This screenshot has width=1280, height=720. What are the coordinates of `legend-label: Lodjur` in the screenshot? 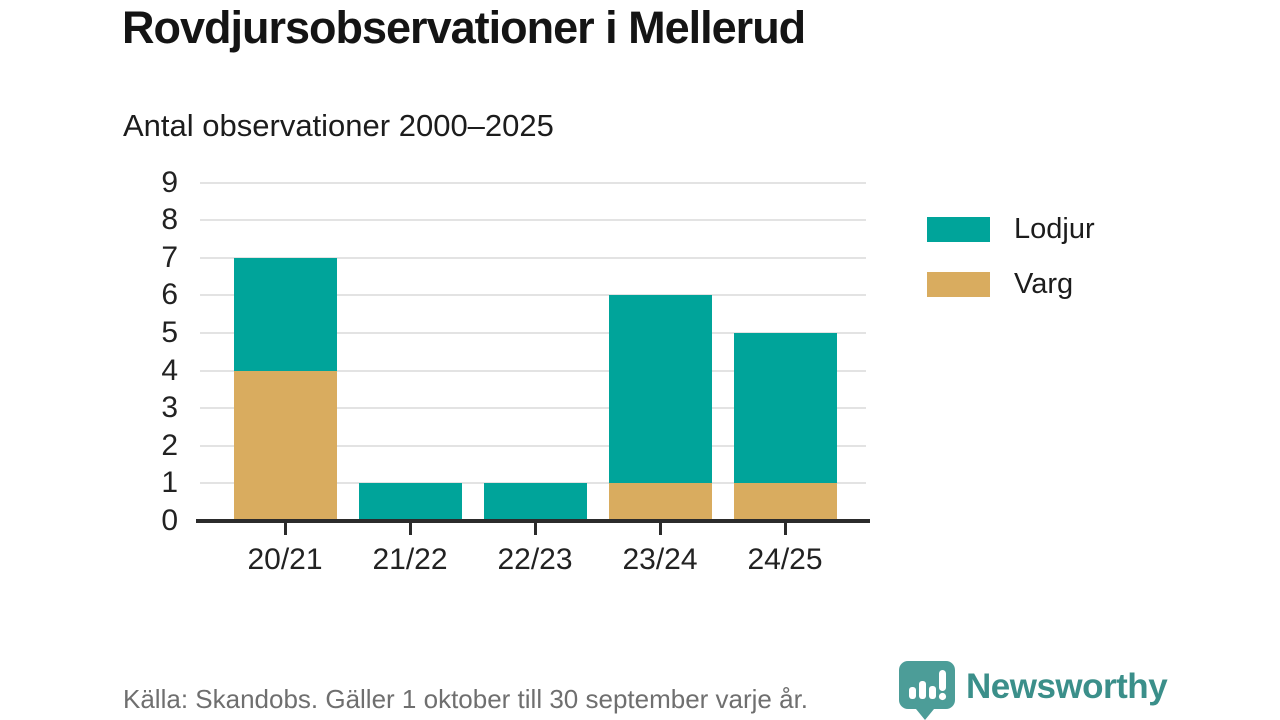 It's located at (1054, 229).